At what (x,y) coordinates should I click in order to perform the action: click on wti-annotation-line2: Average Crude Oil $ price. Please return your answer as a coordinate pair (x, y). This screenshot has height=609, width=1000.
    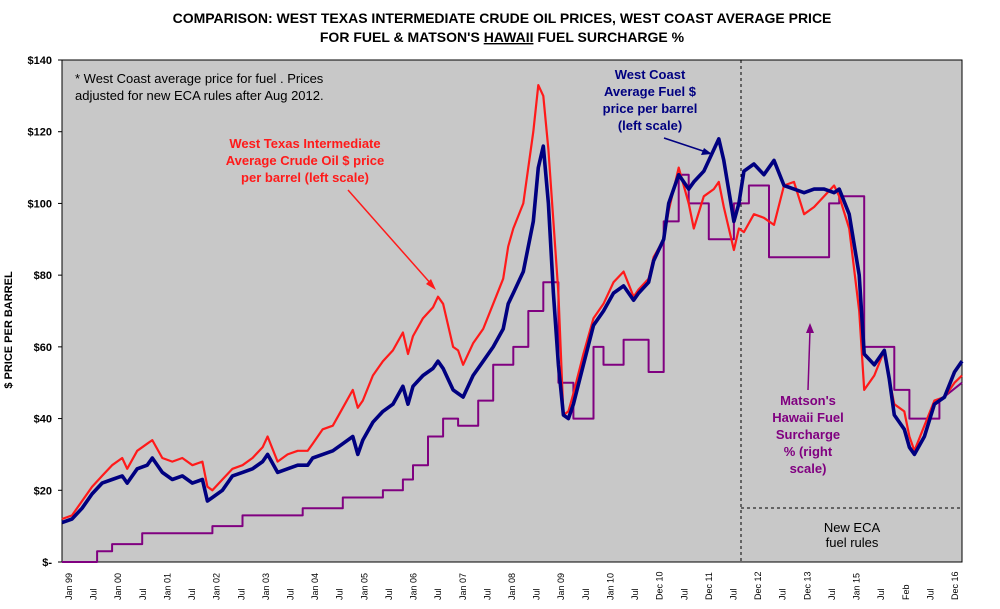
    Looking at the image, I should click on (305, 160).